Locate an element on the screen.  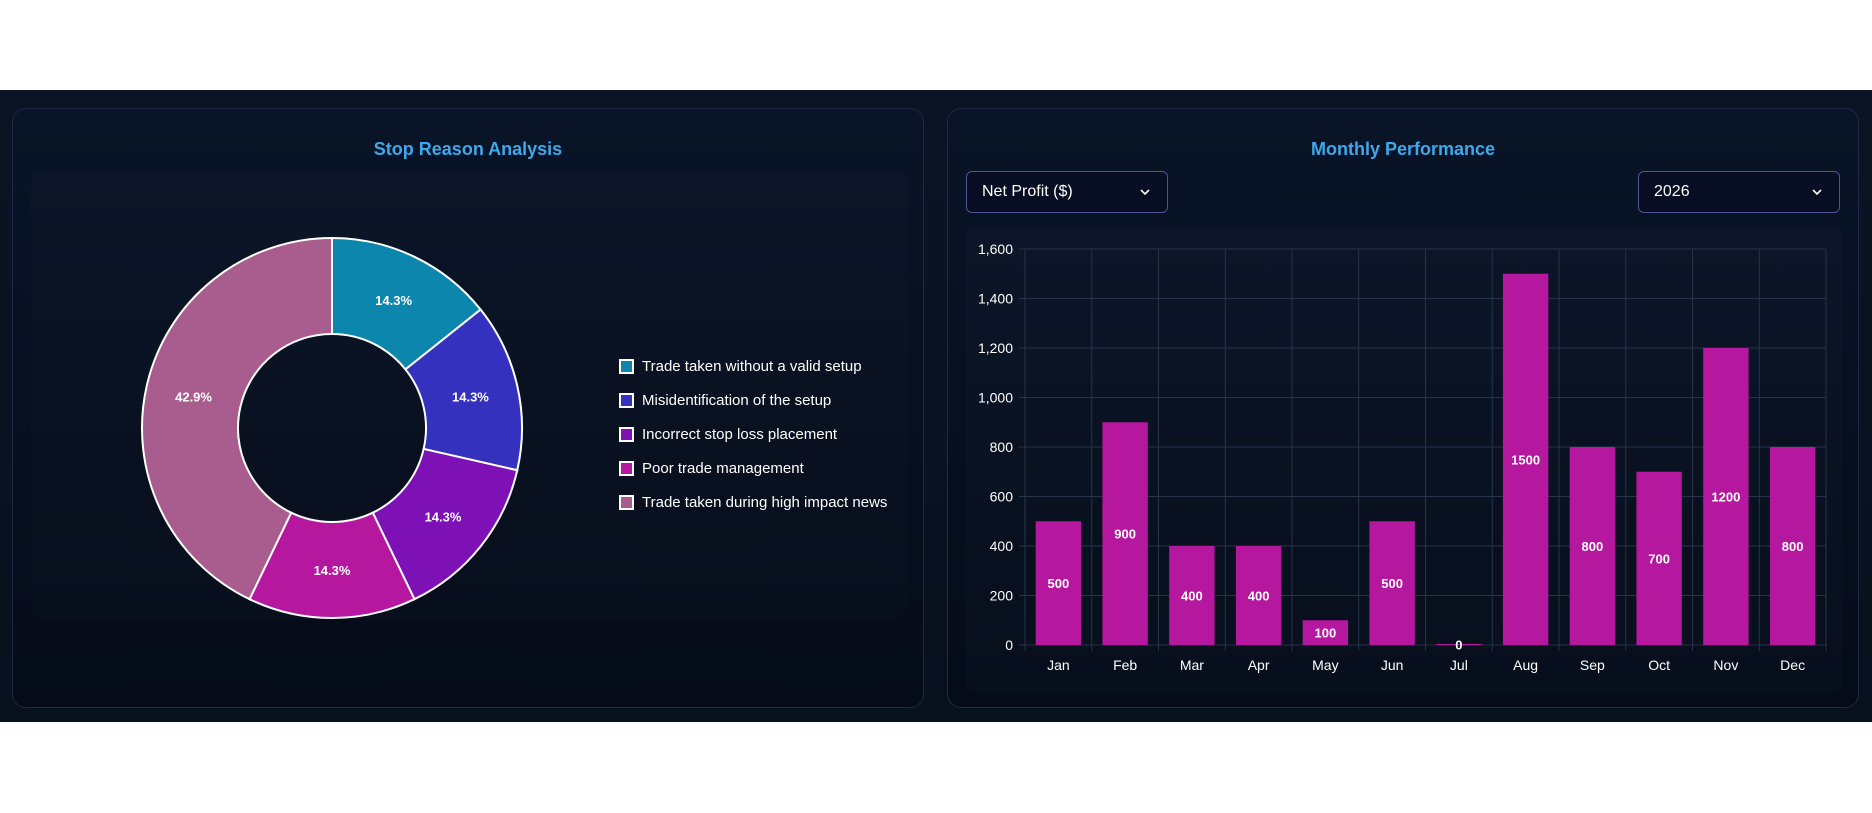
legend-item: Trade taken during high impact news is located at coordinates (753, 502).